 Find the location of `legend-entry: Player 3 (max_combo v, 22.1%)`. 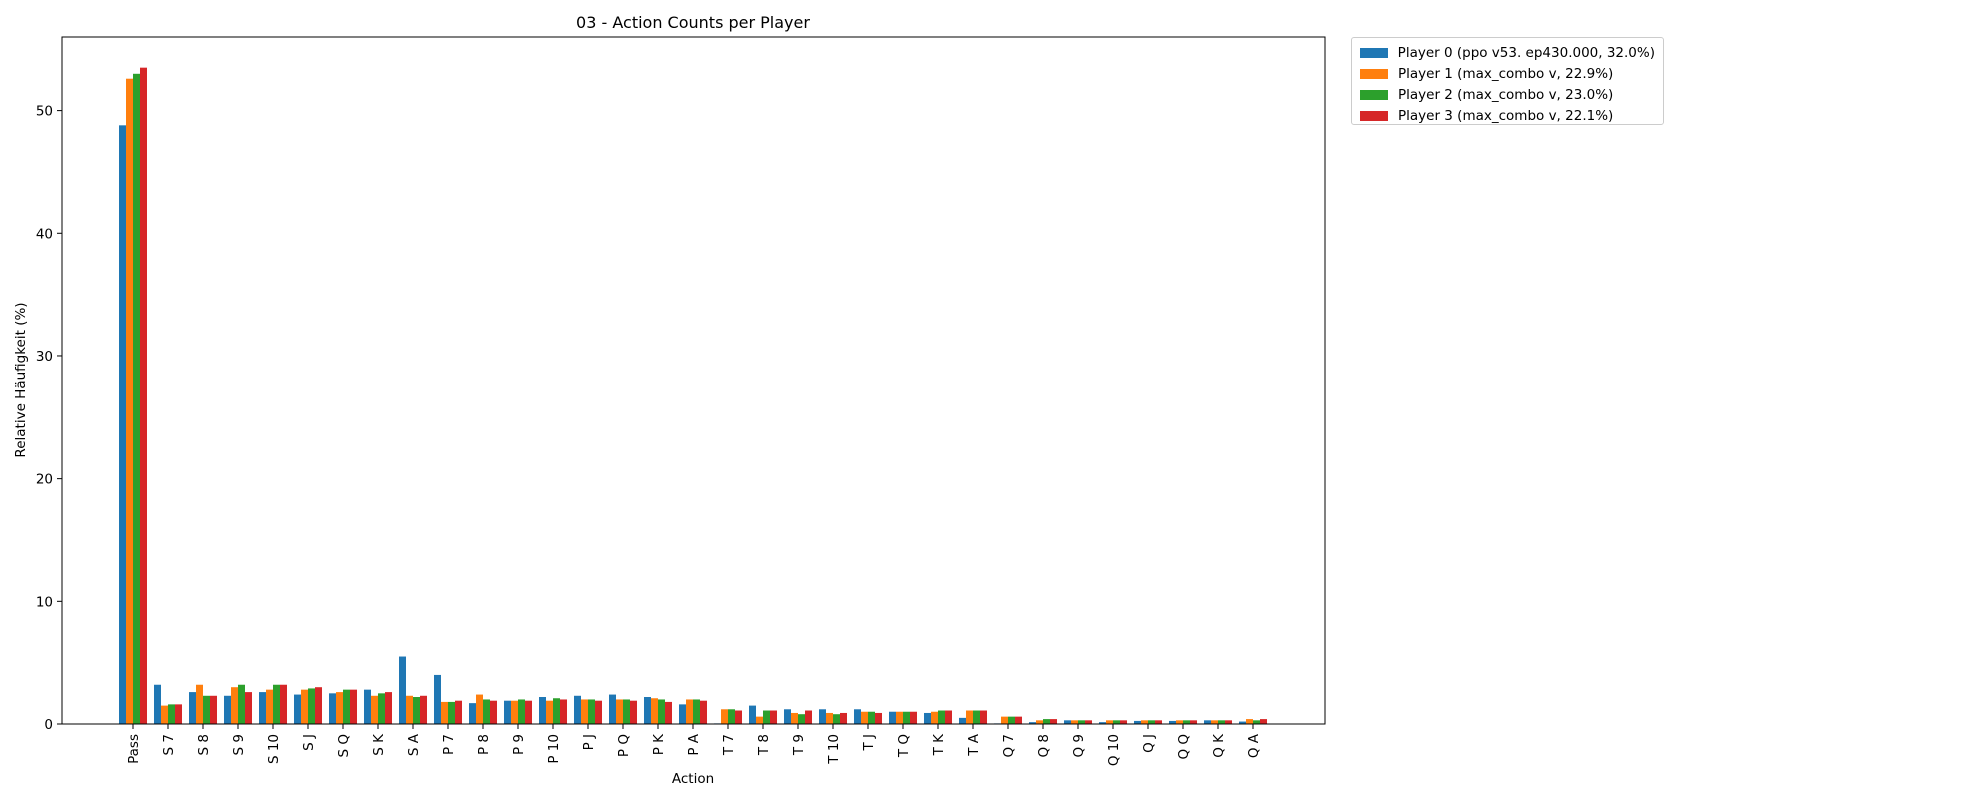

legend-entry: Player 3 (max_combo v, 22.1%) is located at coordinates (1507, 115).